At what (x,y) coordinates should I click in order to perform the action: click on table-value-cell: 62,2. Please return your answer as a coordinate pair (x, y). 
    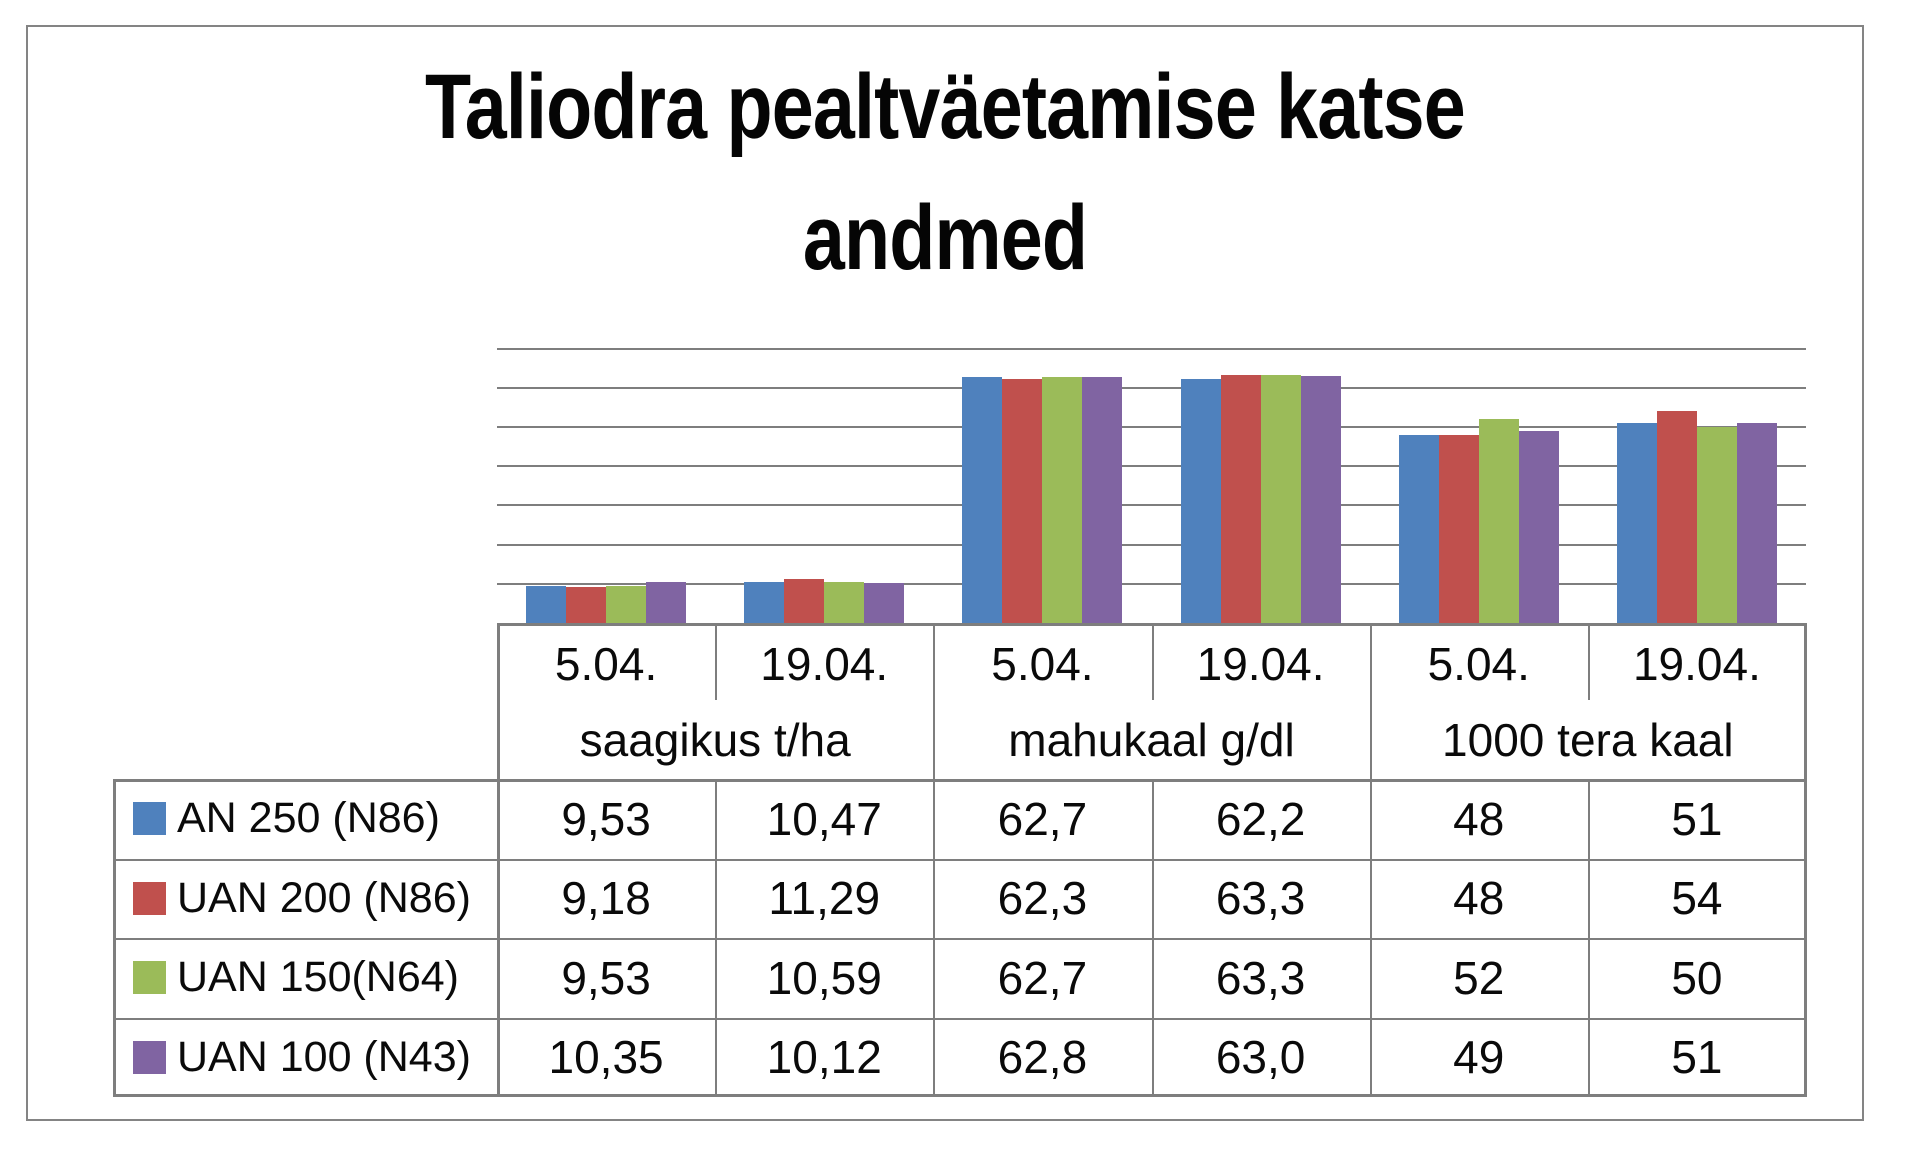
    Looking at the image, I should click on (1260, 818).